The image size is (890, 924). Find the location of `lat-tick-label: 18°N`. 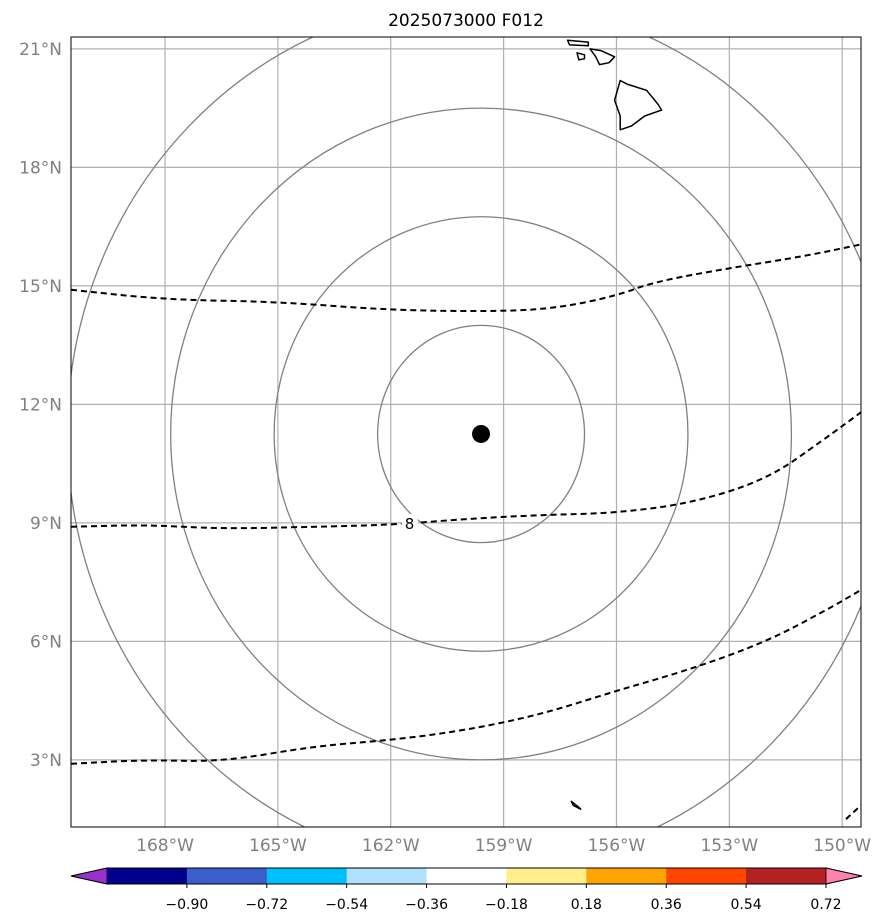

lat-tick-label: 18°N is located at coordinates (40, 168).